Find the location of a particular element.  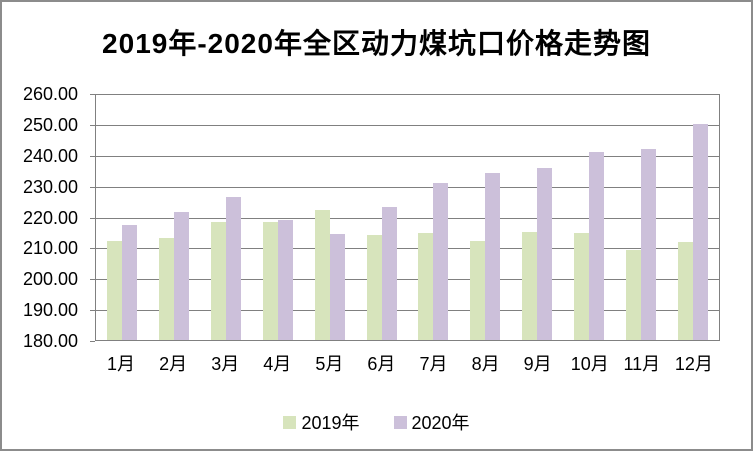

bar-2019年-6月 is located at coordinates (374, 287).